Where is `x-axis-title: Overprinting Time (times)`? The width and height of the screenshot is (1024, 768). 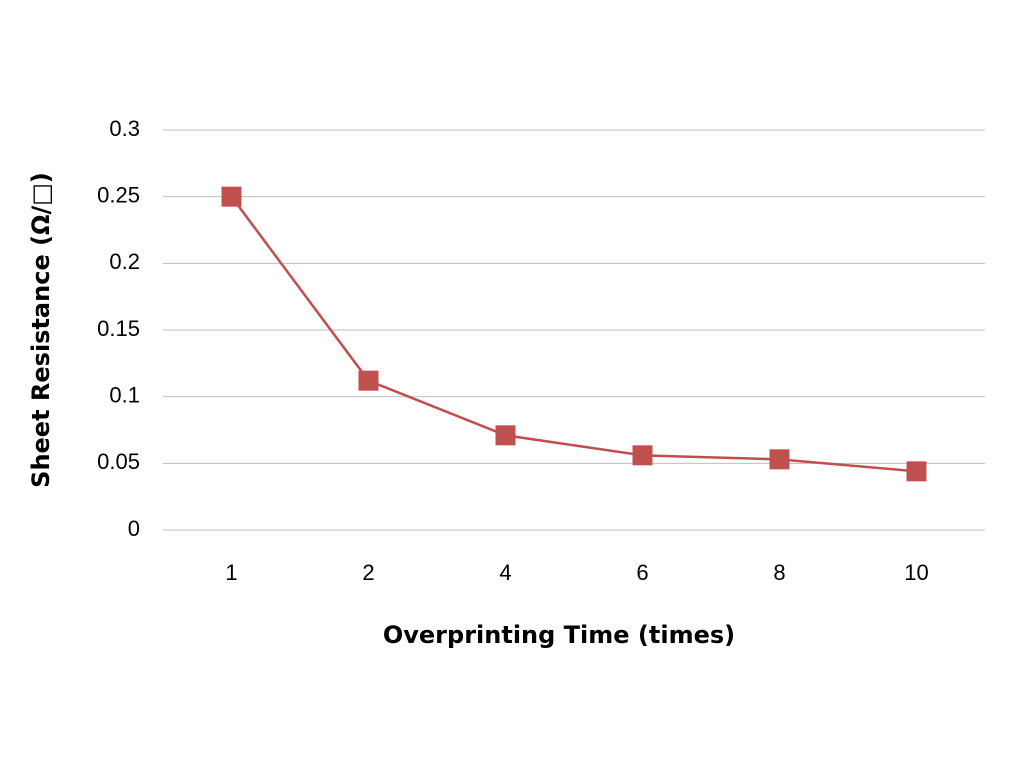 x-axis-title: Overprinting Time (times) is located at coordinates (559, 635).